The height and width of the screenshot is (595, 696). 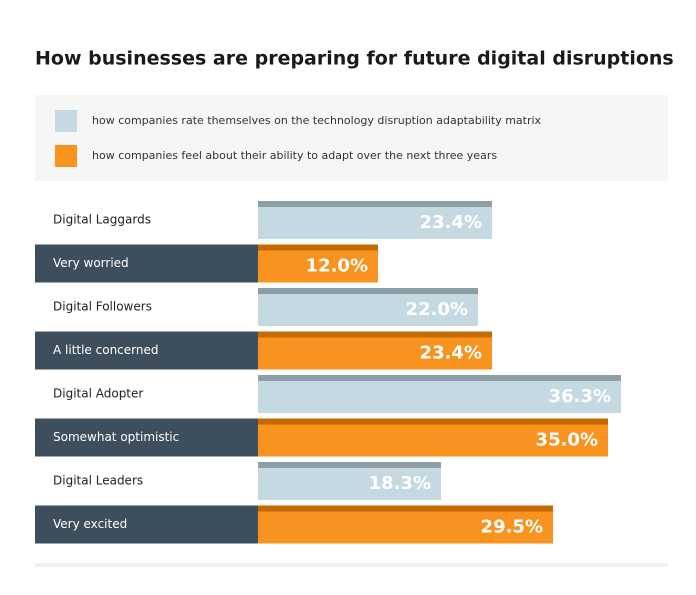 What do you see at coordinates (98, 481) in the screenshot?
I see `row-label: Digital Leaders` at bounding box center [98, 481].